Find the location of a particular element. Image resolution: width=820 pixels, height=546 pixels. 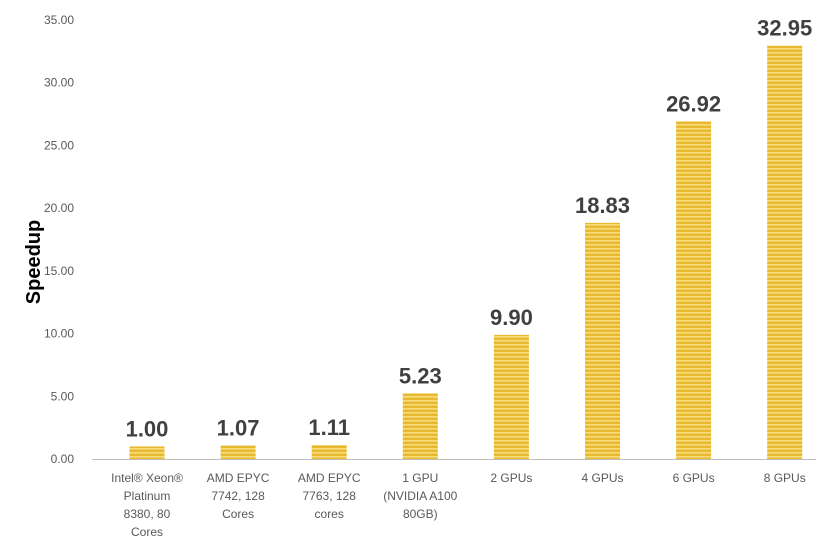

y-tick-label: 10.00 is located at coordinates (59, 334).